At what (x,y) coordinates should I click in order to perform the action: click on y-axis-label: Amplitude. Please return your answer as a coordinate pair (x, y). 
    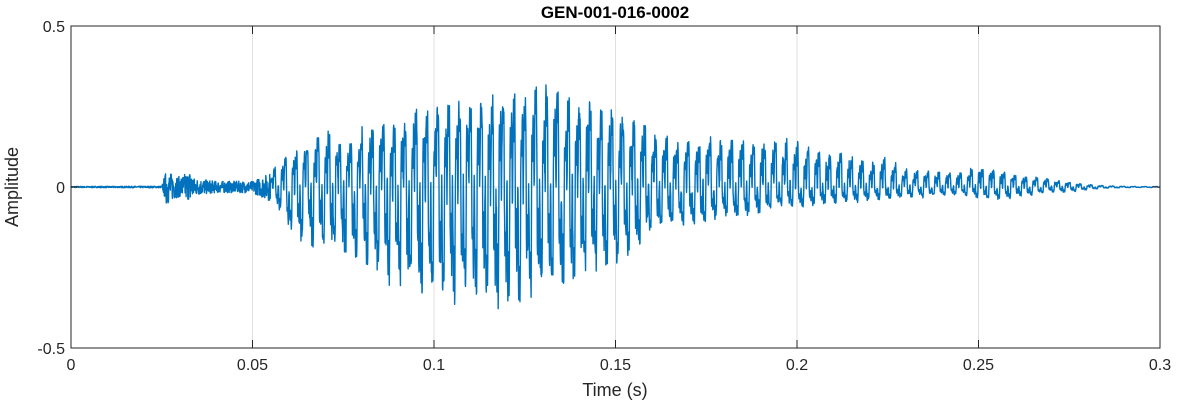
    Looking at the image, I should click on (12, 187).